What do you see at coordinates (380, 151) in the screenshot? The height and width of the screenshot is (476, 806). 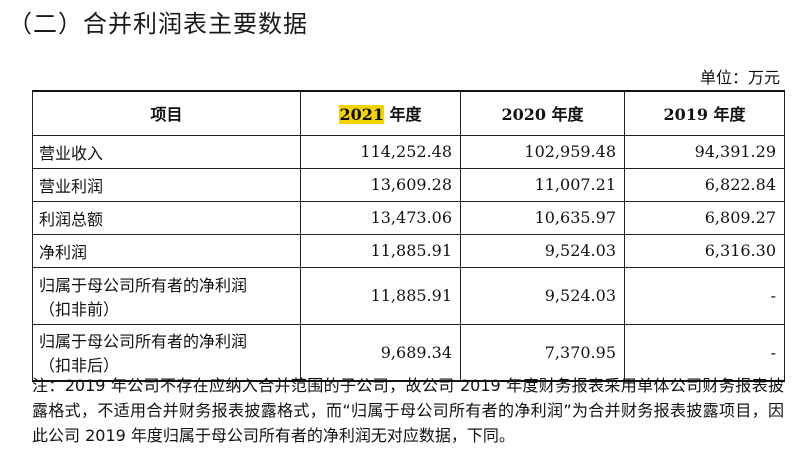 I see `cell-2021: 114,252.48` at bounding box center [380, 151].